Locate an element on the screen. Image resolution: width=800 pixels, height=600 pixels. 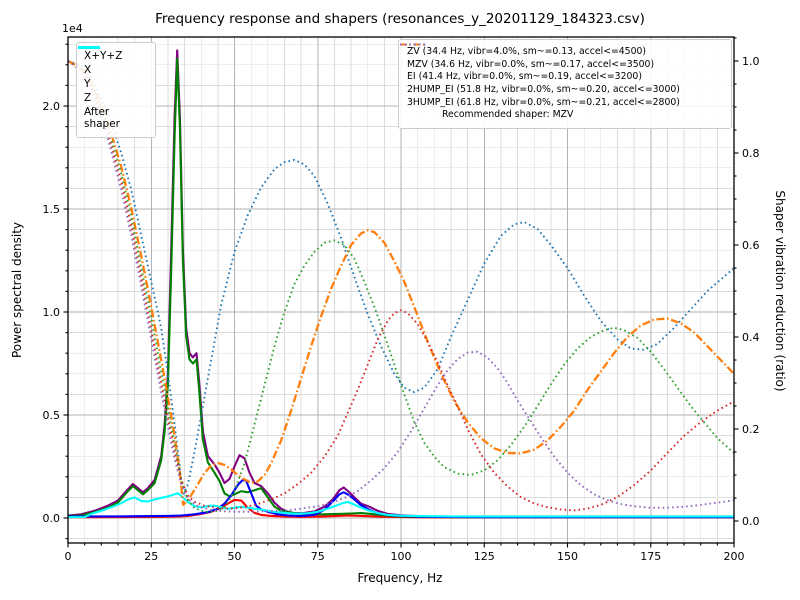
x-tick-label: 25 is located at coordinates (151, 556).